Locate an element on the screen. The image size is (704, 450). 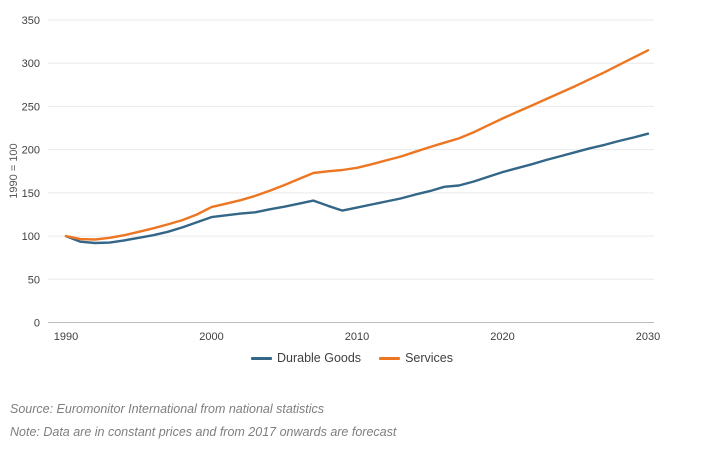
y-tick-label-0: 0 is located at coordinates (37, 324).